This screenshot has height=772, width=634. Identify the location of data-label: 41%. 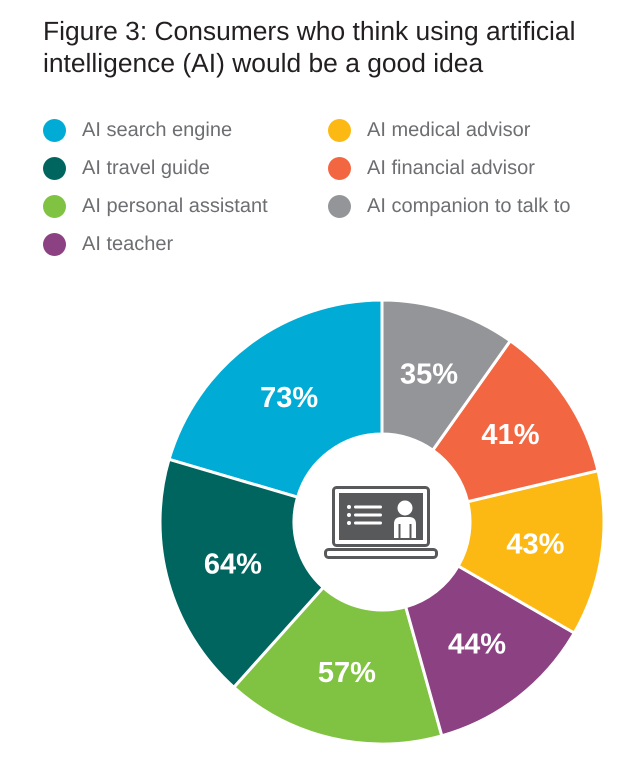
(510, 435).